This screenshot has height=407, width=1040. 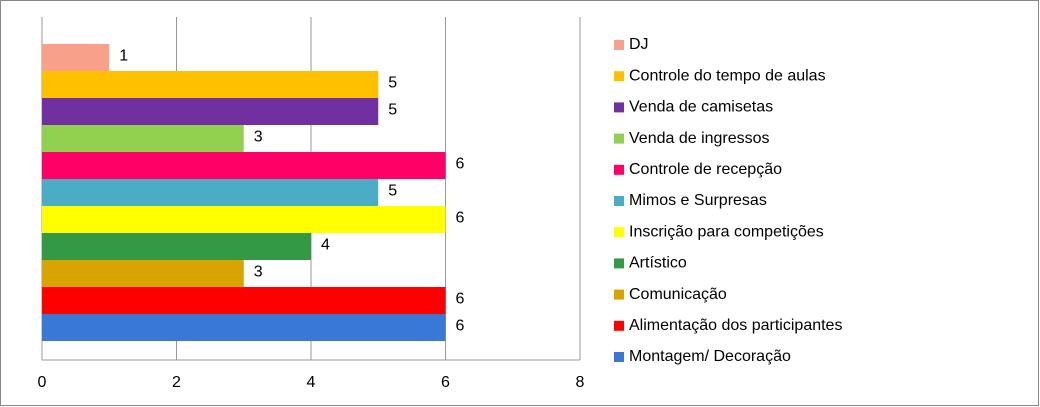 I want to click on legend-label: Controle de recepção, so click(x=705, y=169).